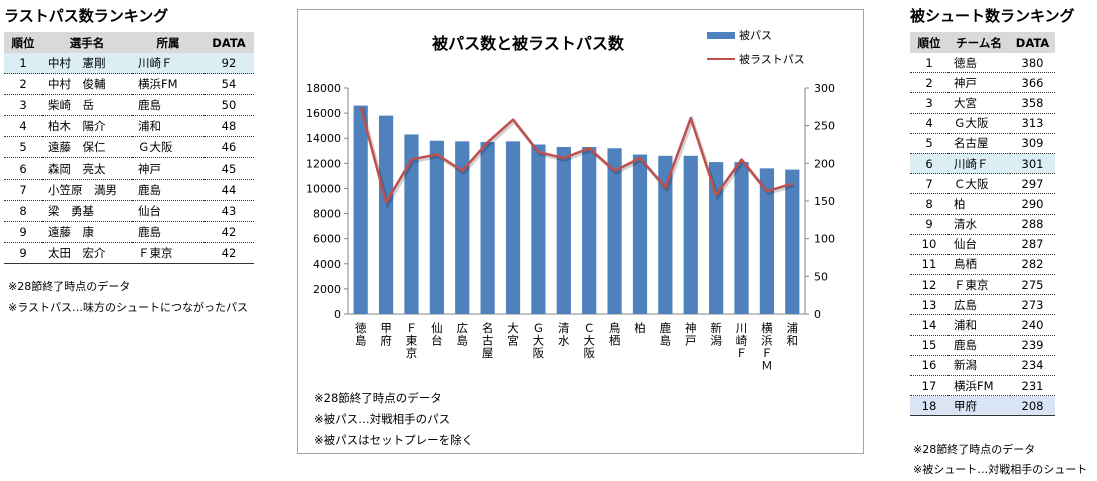 The height and width of the screenshot is (481, 1097). What do you see at coordinates (982, 366) in the screenshot?
I see `table-row: 16 新潟 234` at bounding box center [982, 366].